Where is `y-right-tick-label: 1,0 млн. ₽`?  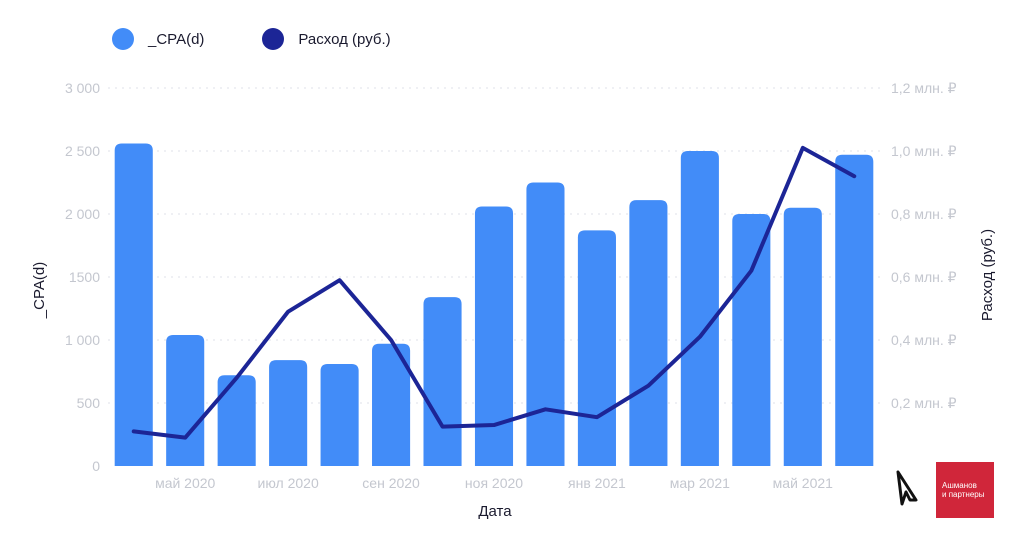
y-right-tick-label: 1,0 млн. ₽ is located at coordinates (924, 151).